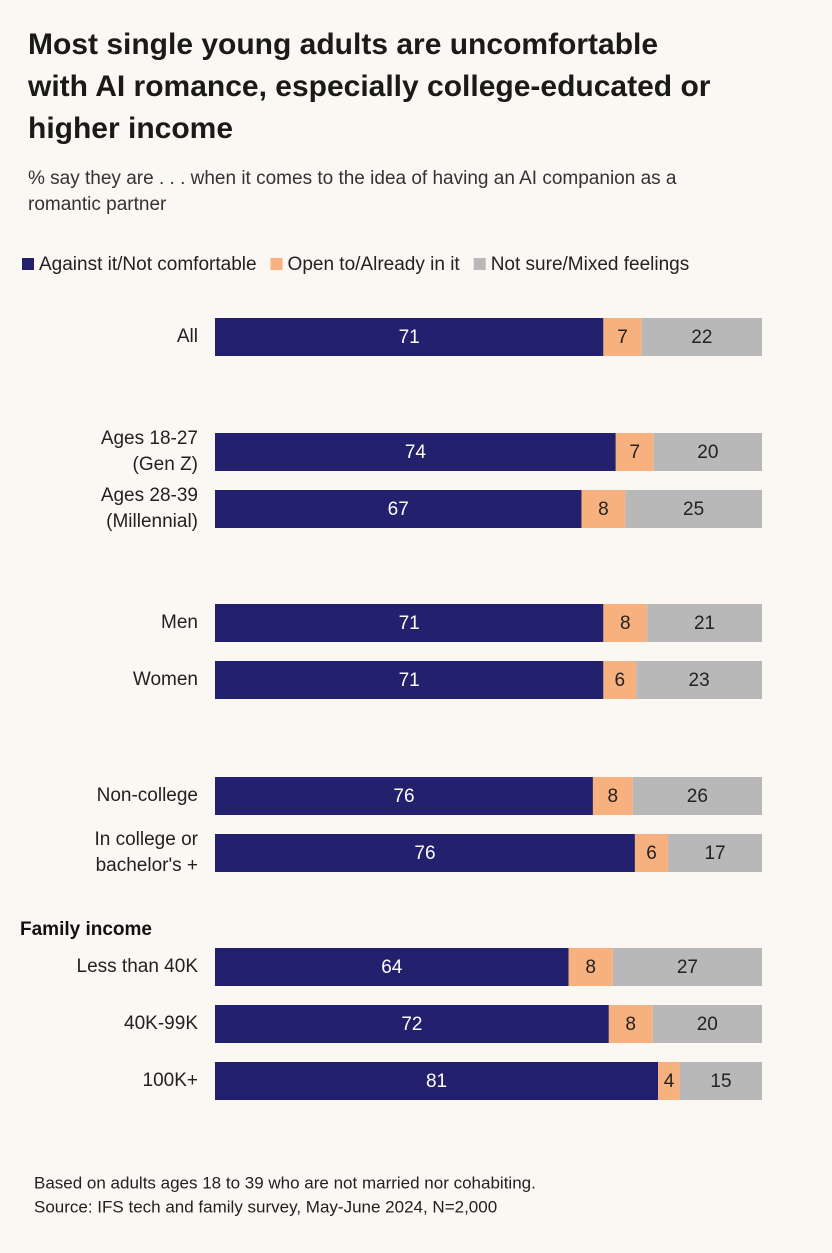 The height and width of the screenshot is (1253, 832). What do you see at coordinates (374, 264) in the screenshot?
I see `legend-label: Open to/Already in it` at bounding box center [374, 264].